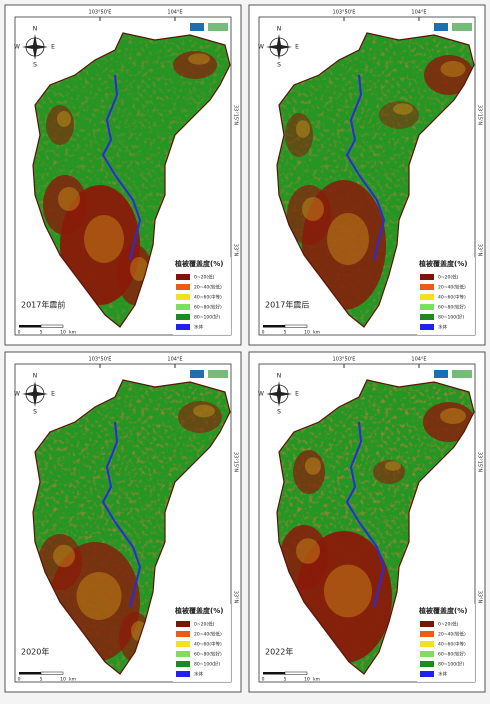 Image resolution: width=490 pixels, height=704 pixels. I want to click on latitude-label: 33°N, so click(480, 250).